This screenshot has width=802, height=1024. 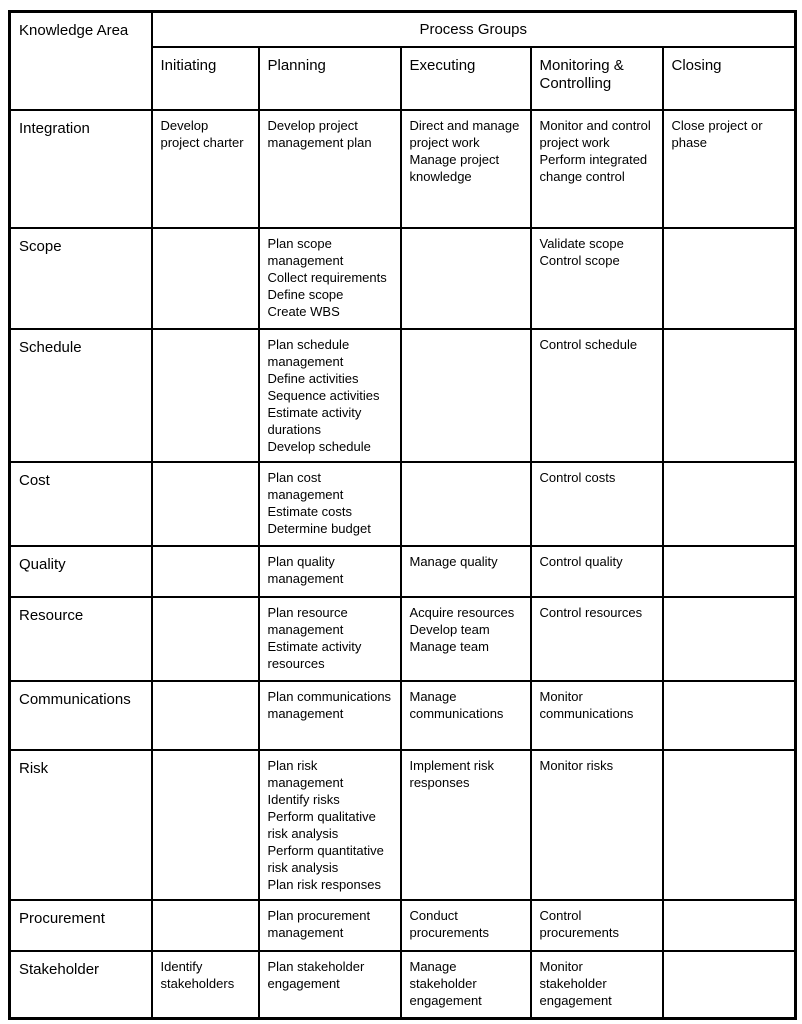 I want to click on knowledge-area-label-cost: Cost, so click(x=80, y=503).